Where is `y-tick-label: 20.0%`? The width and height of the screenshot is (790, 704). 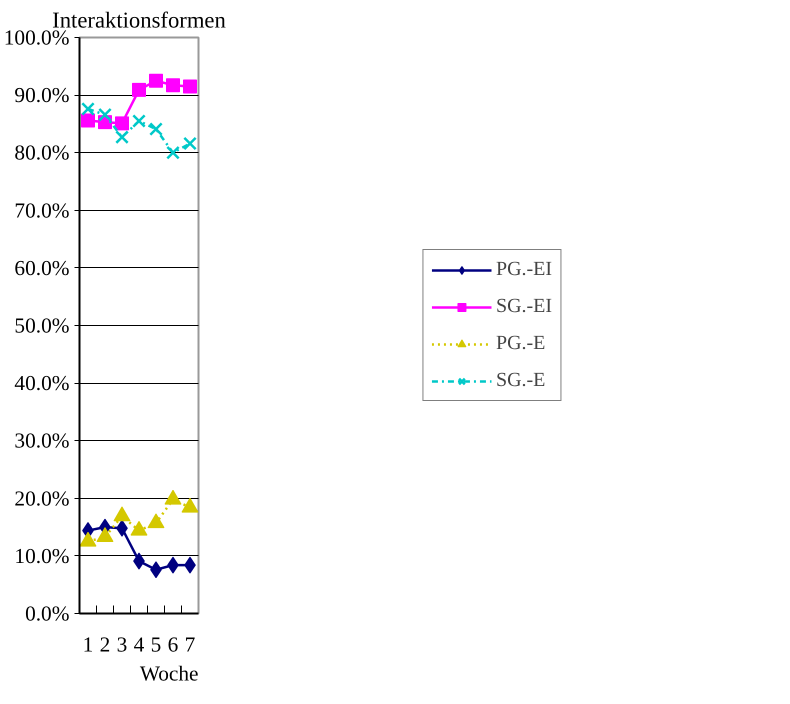
y-tick-label: 20.0% is located at coordinates (42, 498).